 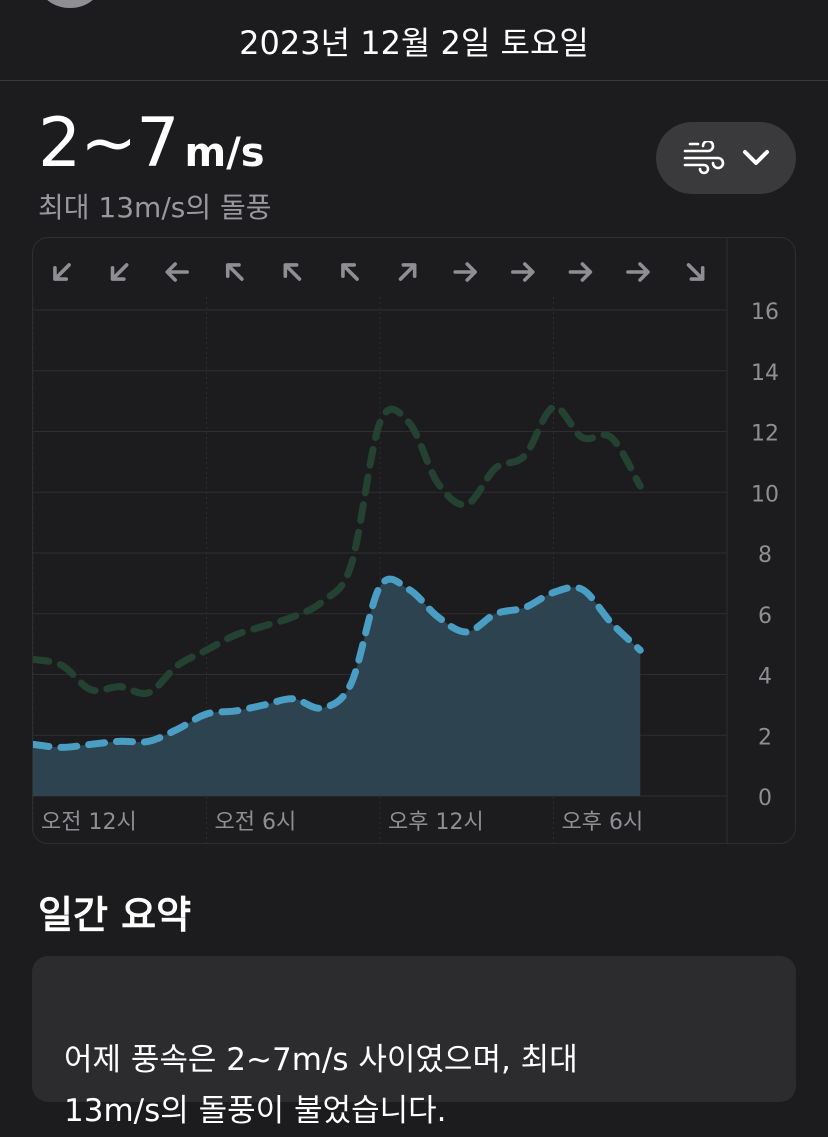 I want to click on x-tick-label: 오전 6시, so click(x=256, y=822).